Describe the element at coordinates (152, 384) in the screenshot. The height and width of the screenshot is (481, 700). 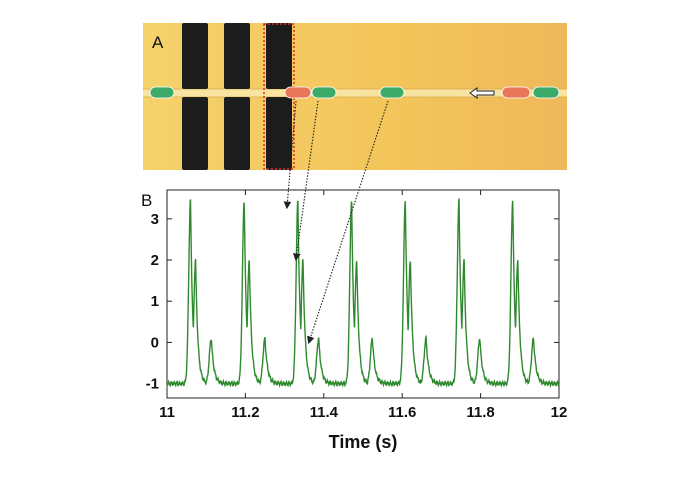
I see `y-tick-label: -1` at that location.